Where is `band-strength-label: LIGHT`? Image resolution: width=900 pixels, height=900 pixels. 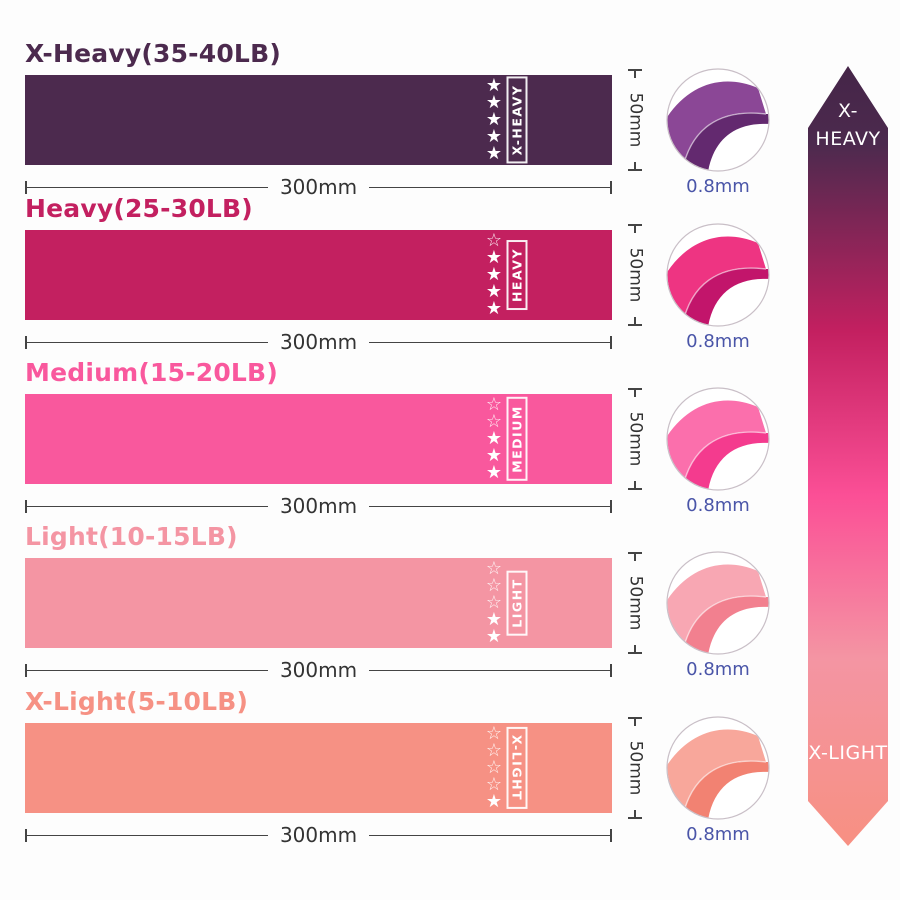
band-strength-label: LIGHT is located at coordinates (517, 603).